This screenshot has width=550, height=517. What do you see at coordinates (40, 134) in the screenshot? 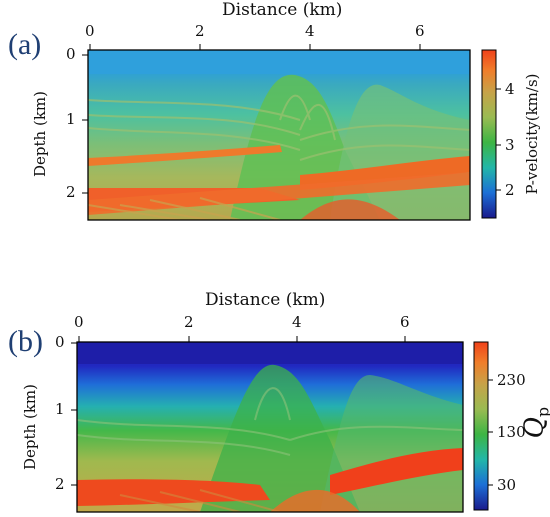
I see `panel-a-y-axis-label: Depth (km)` at bounding box center [40, 134].